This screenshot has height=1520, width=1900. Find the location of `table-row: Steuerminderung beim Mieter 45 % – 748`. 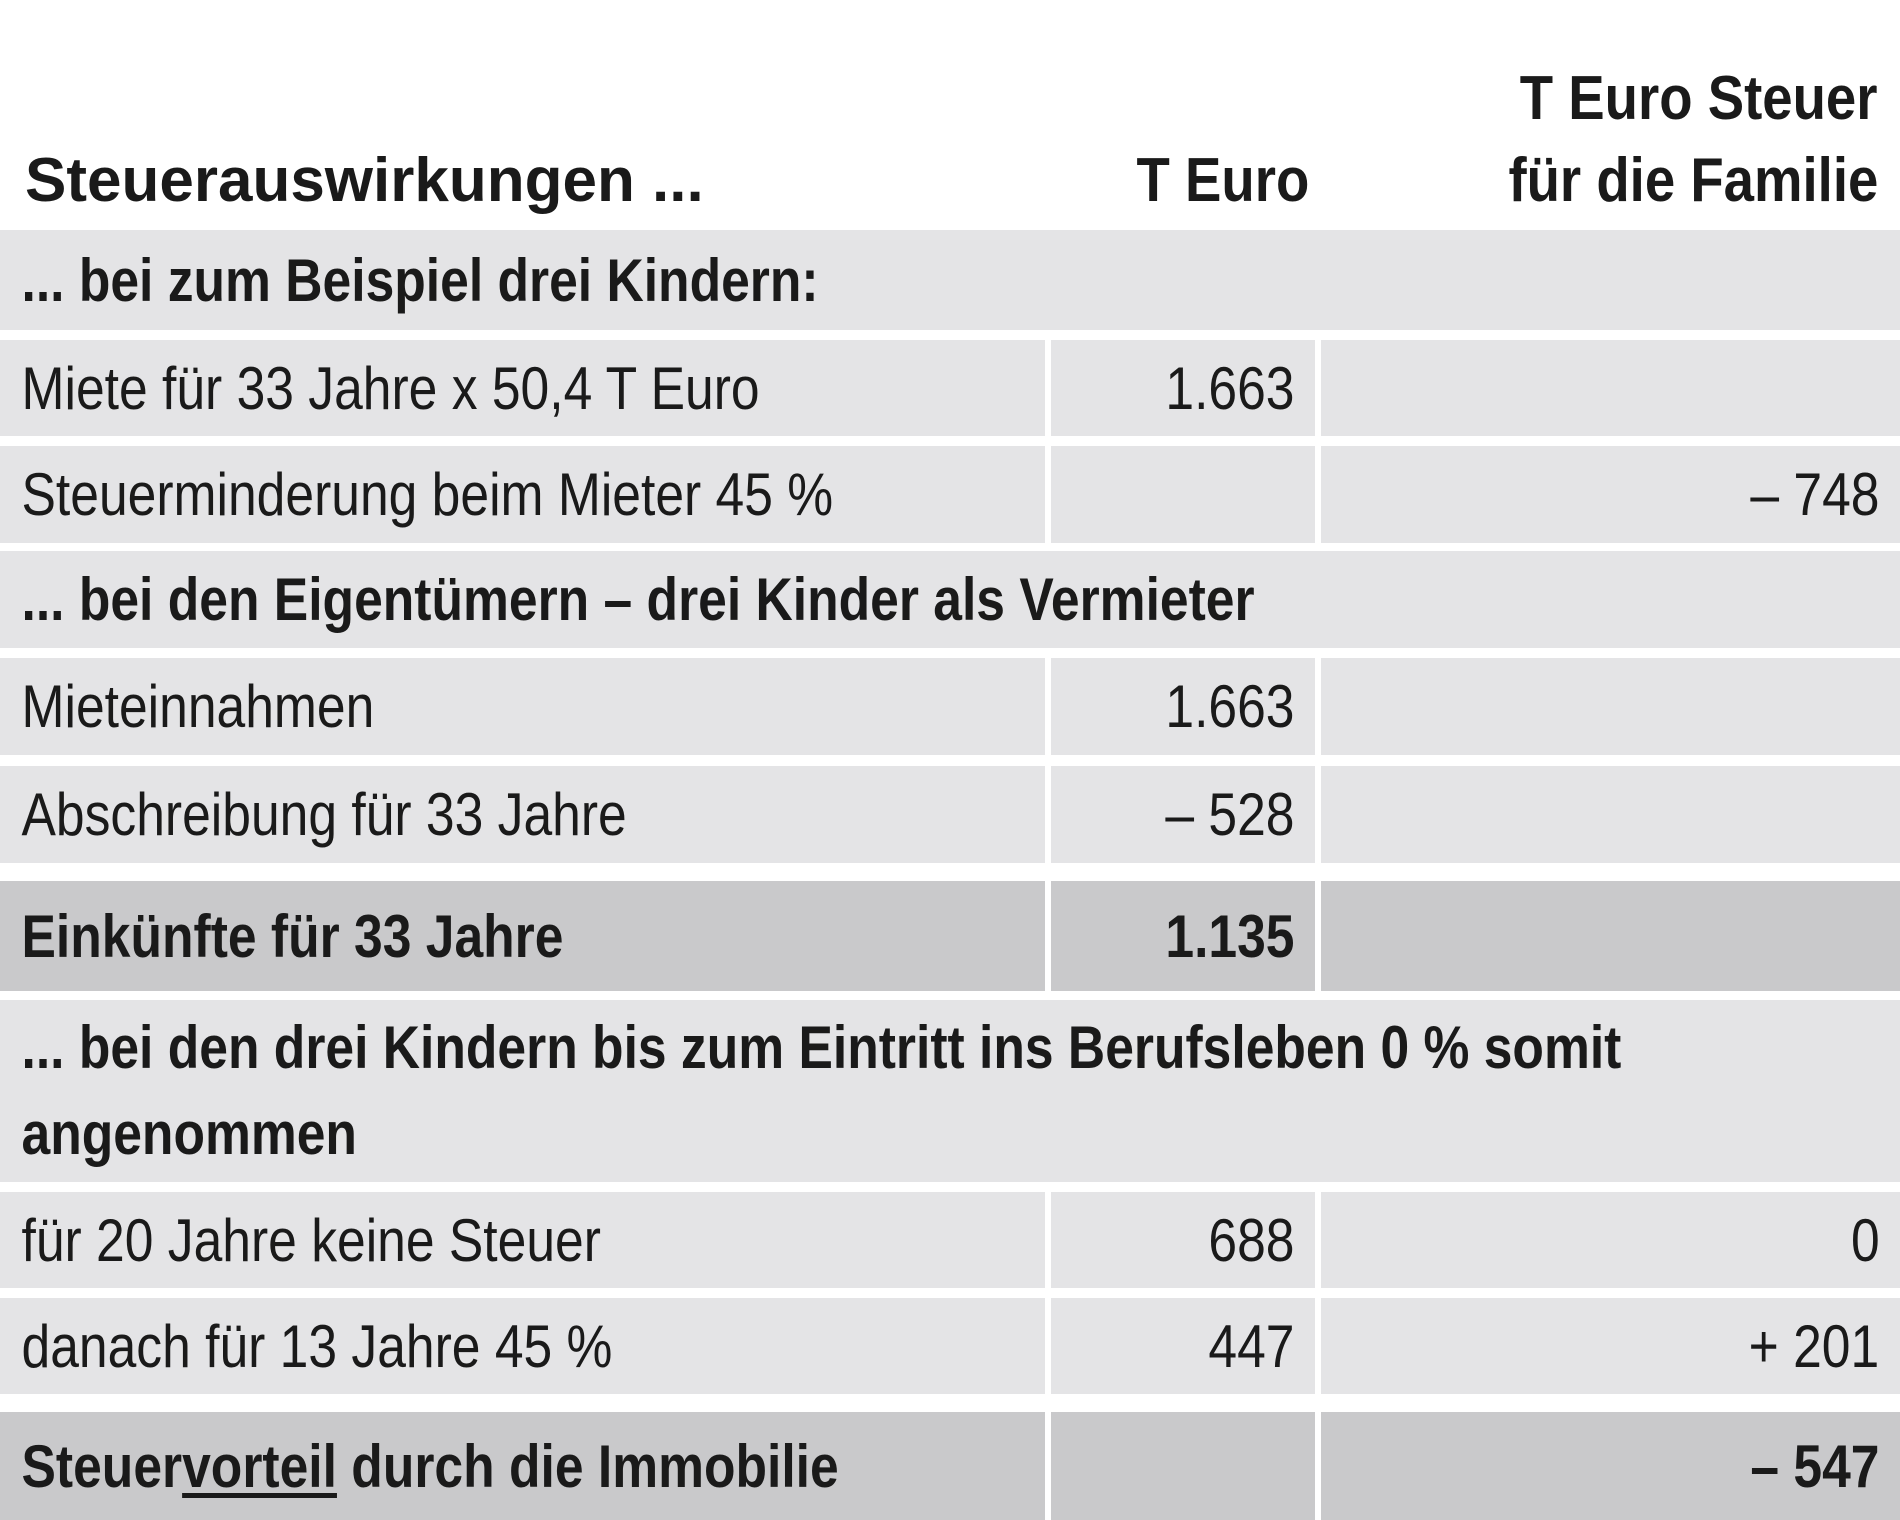

table-row: Steuerminderung beim Mieter 45 % – 748 is located at coordinates (950, 494).